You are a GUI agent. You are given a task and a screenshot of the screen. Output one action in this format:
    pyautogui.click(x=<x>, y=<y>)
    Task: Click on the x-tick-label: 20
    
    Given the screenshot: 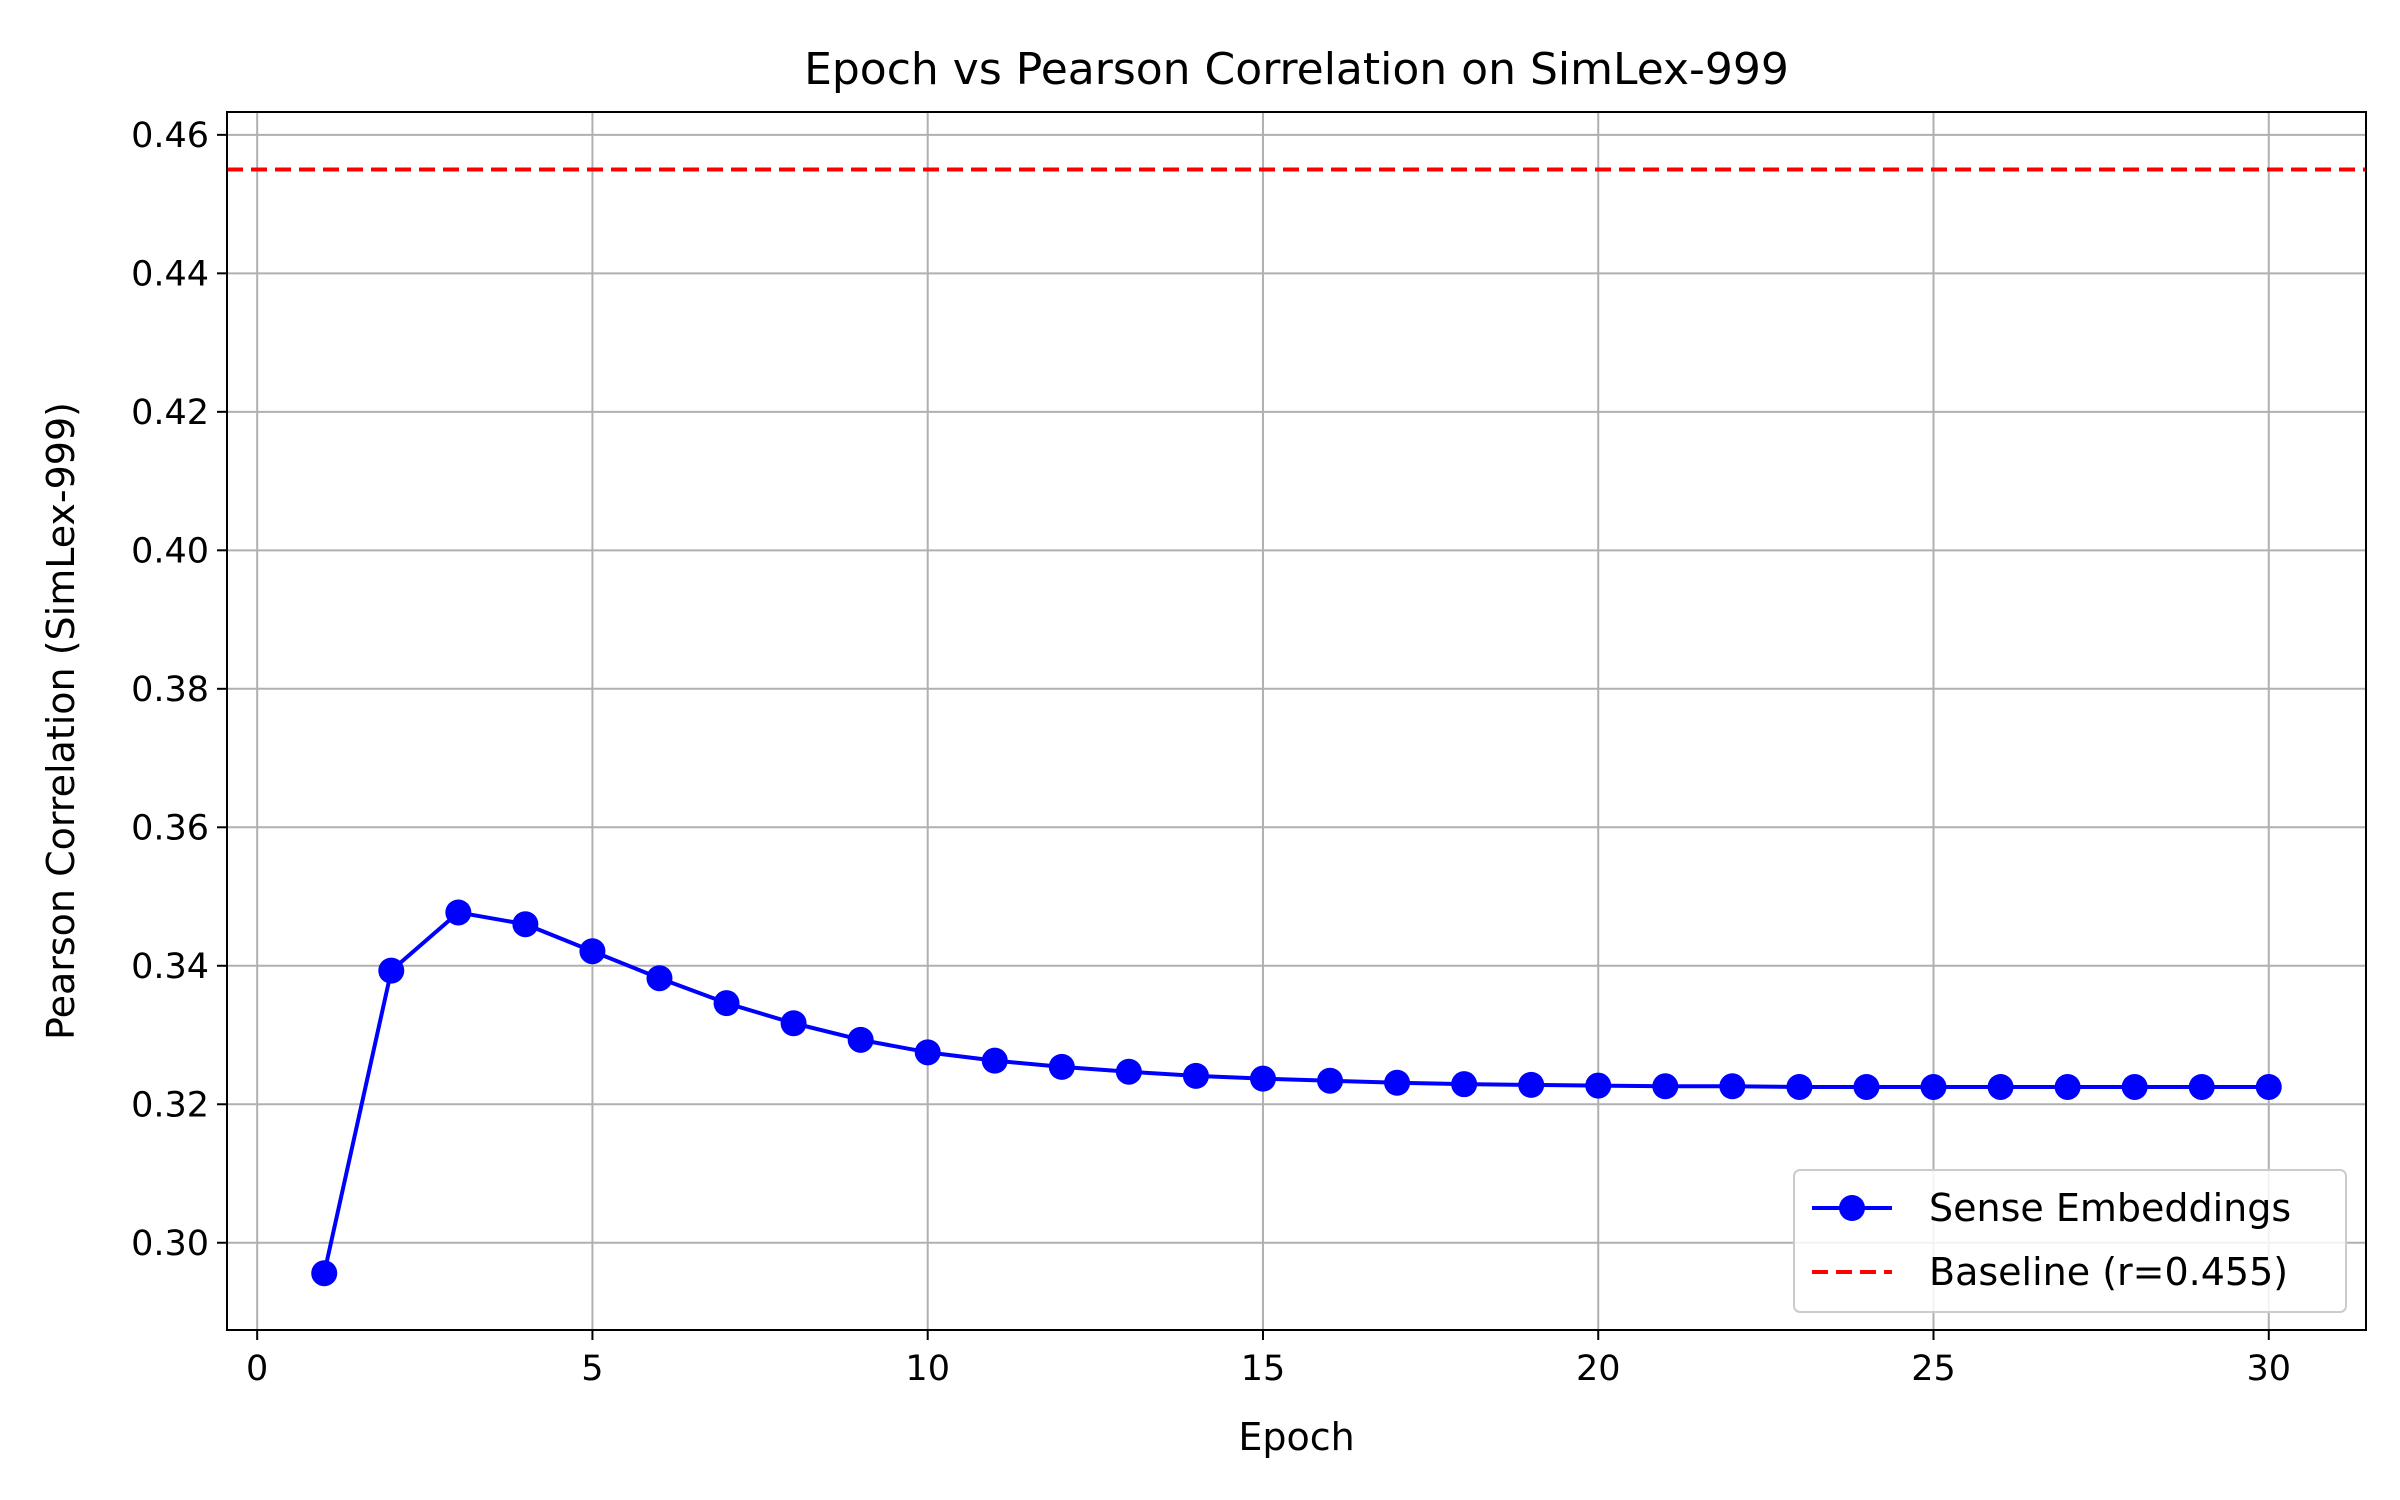 What is the action you would take?
    pyautogui.click(x=1598, y=1369)
    